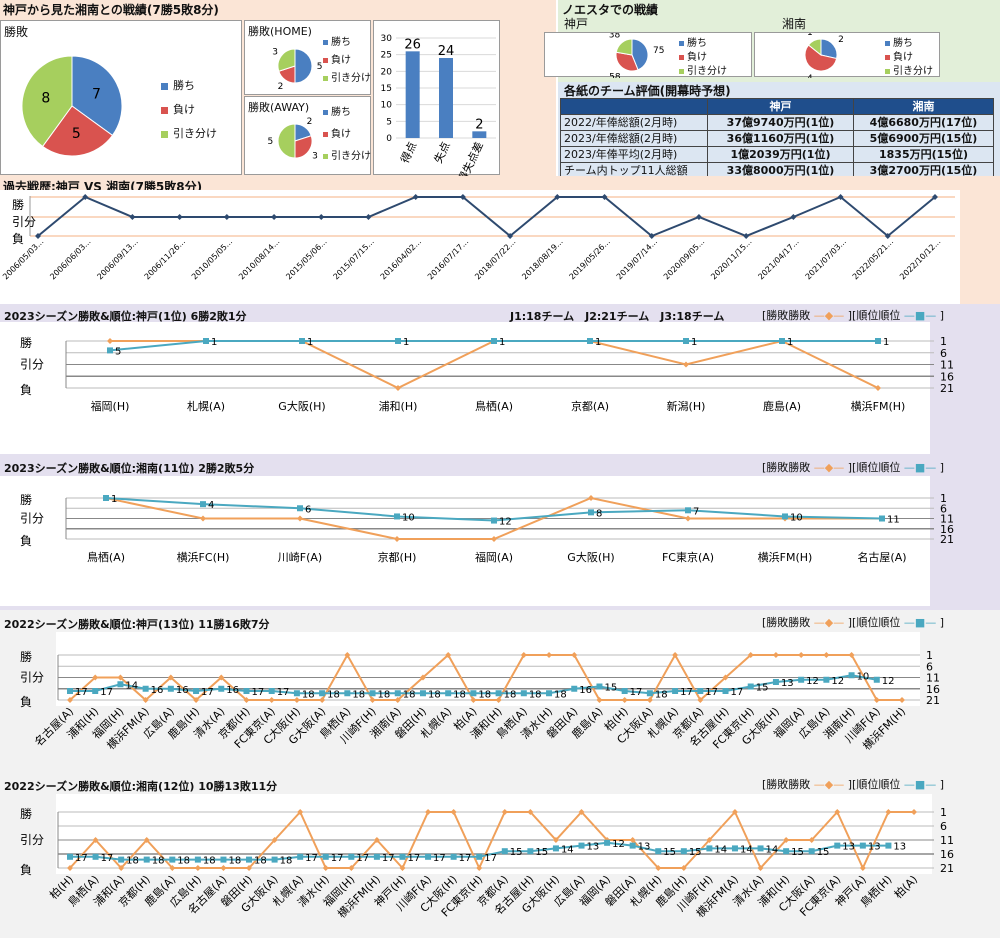 This screenshot has width=1000, height=938. What do you see at coordinates (824, 55) in the screenshot?
I see `shonan-noesta-pie: 2 4 1` at bounding box center [824, 55].